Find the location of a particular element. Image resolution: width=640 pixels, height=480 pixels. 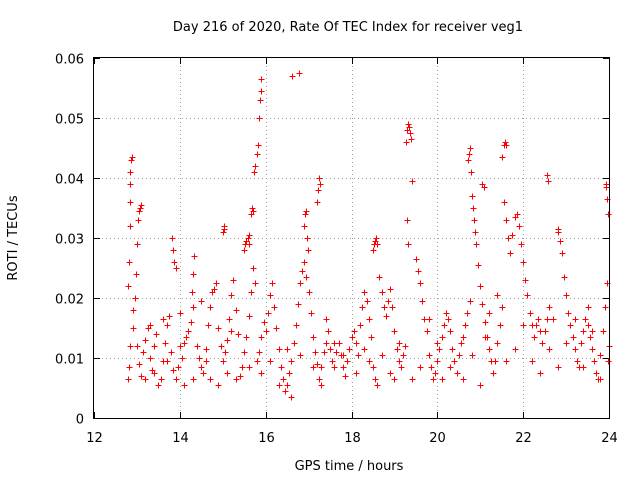

y-tick-label: 0.05 is located at coordinates (69, 120).